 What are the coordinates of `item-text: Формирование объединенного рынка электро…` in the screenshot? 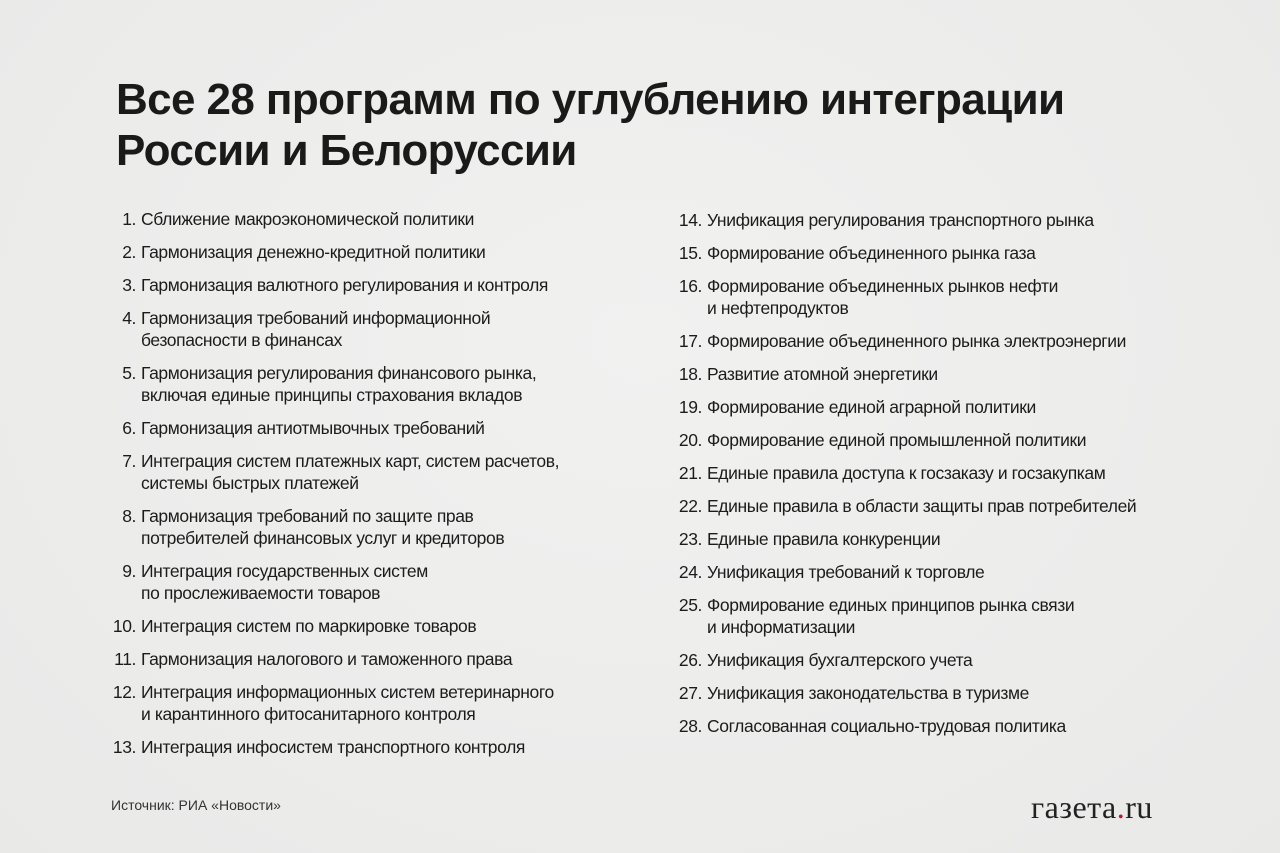 It's located at (917, 341).